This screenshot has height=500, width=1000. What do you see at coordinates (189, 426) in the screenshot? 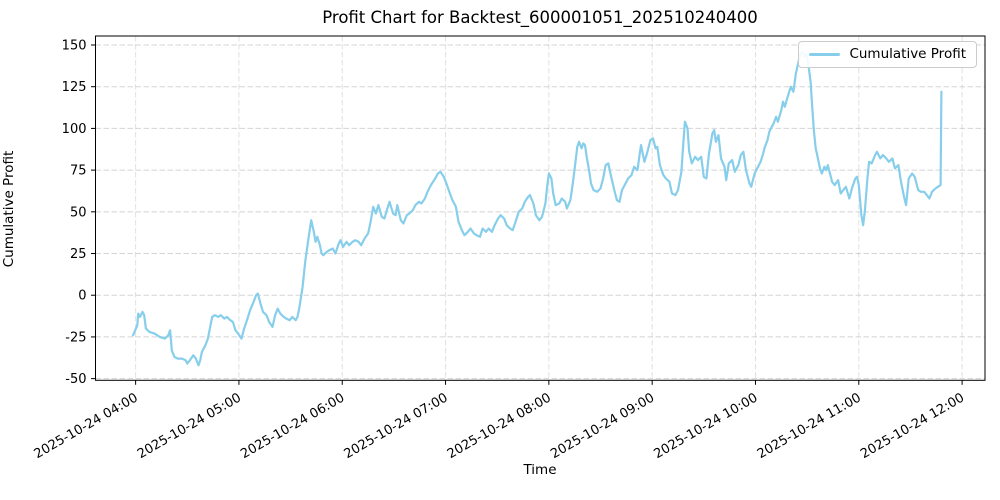
I see `x-tick-label: 2025-10-24 05:00` at bounding box center [189, 426].